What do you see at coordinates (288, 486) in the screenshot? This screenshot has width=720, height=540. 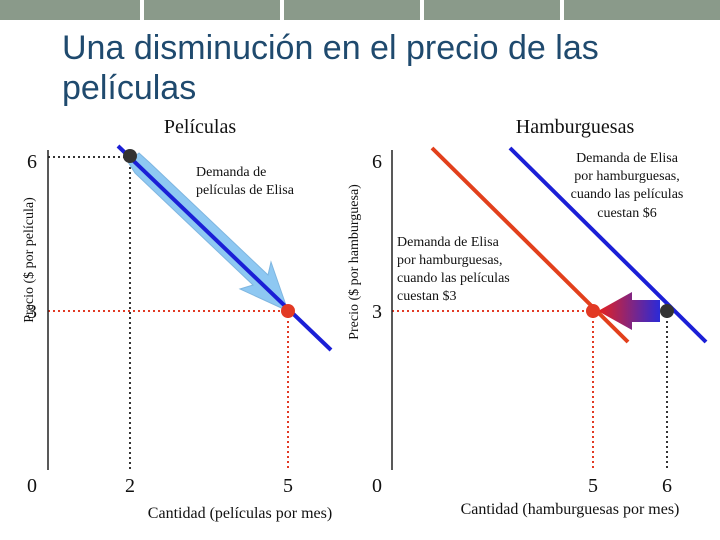 I see `movies-x-tick-5: 5` at bounding box center [288, 486].